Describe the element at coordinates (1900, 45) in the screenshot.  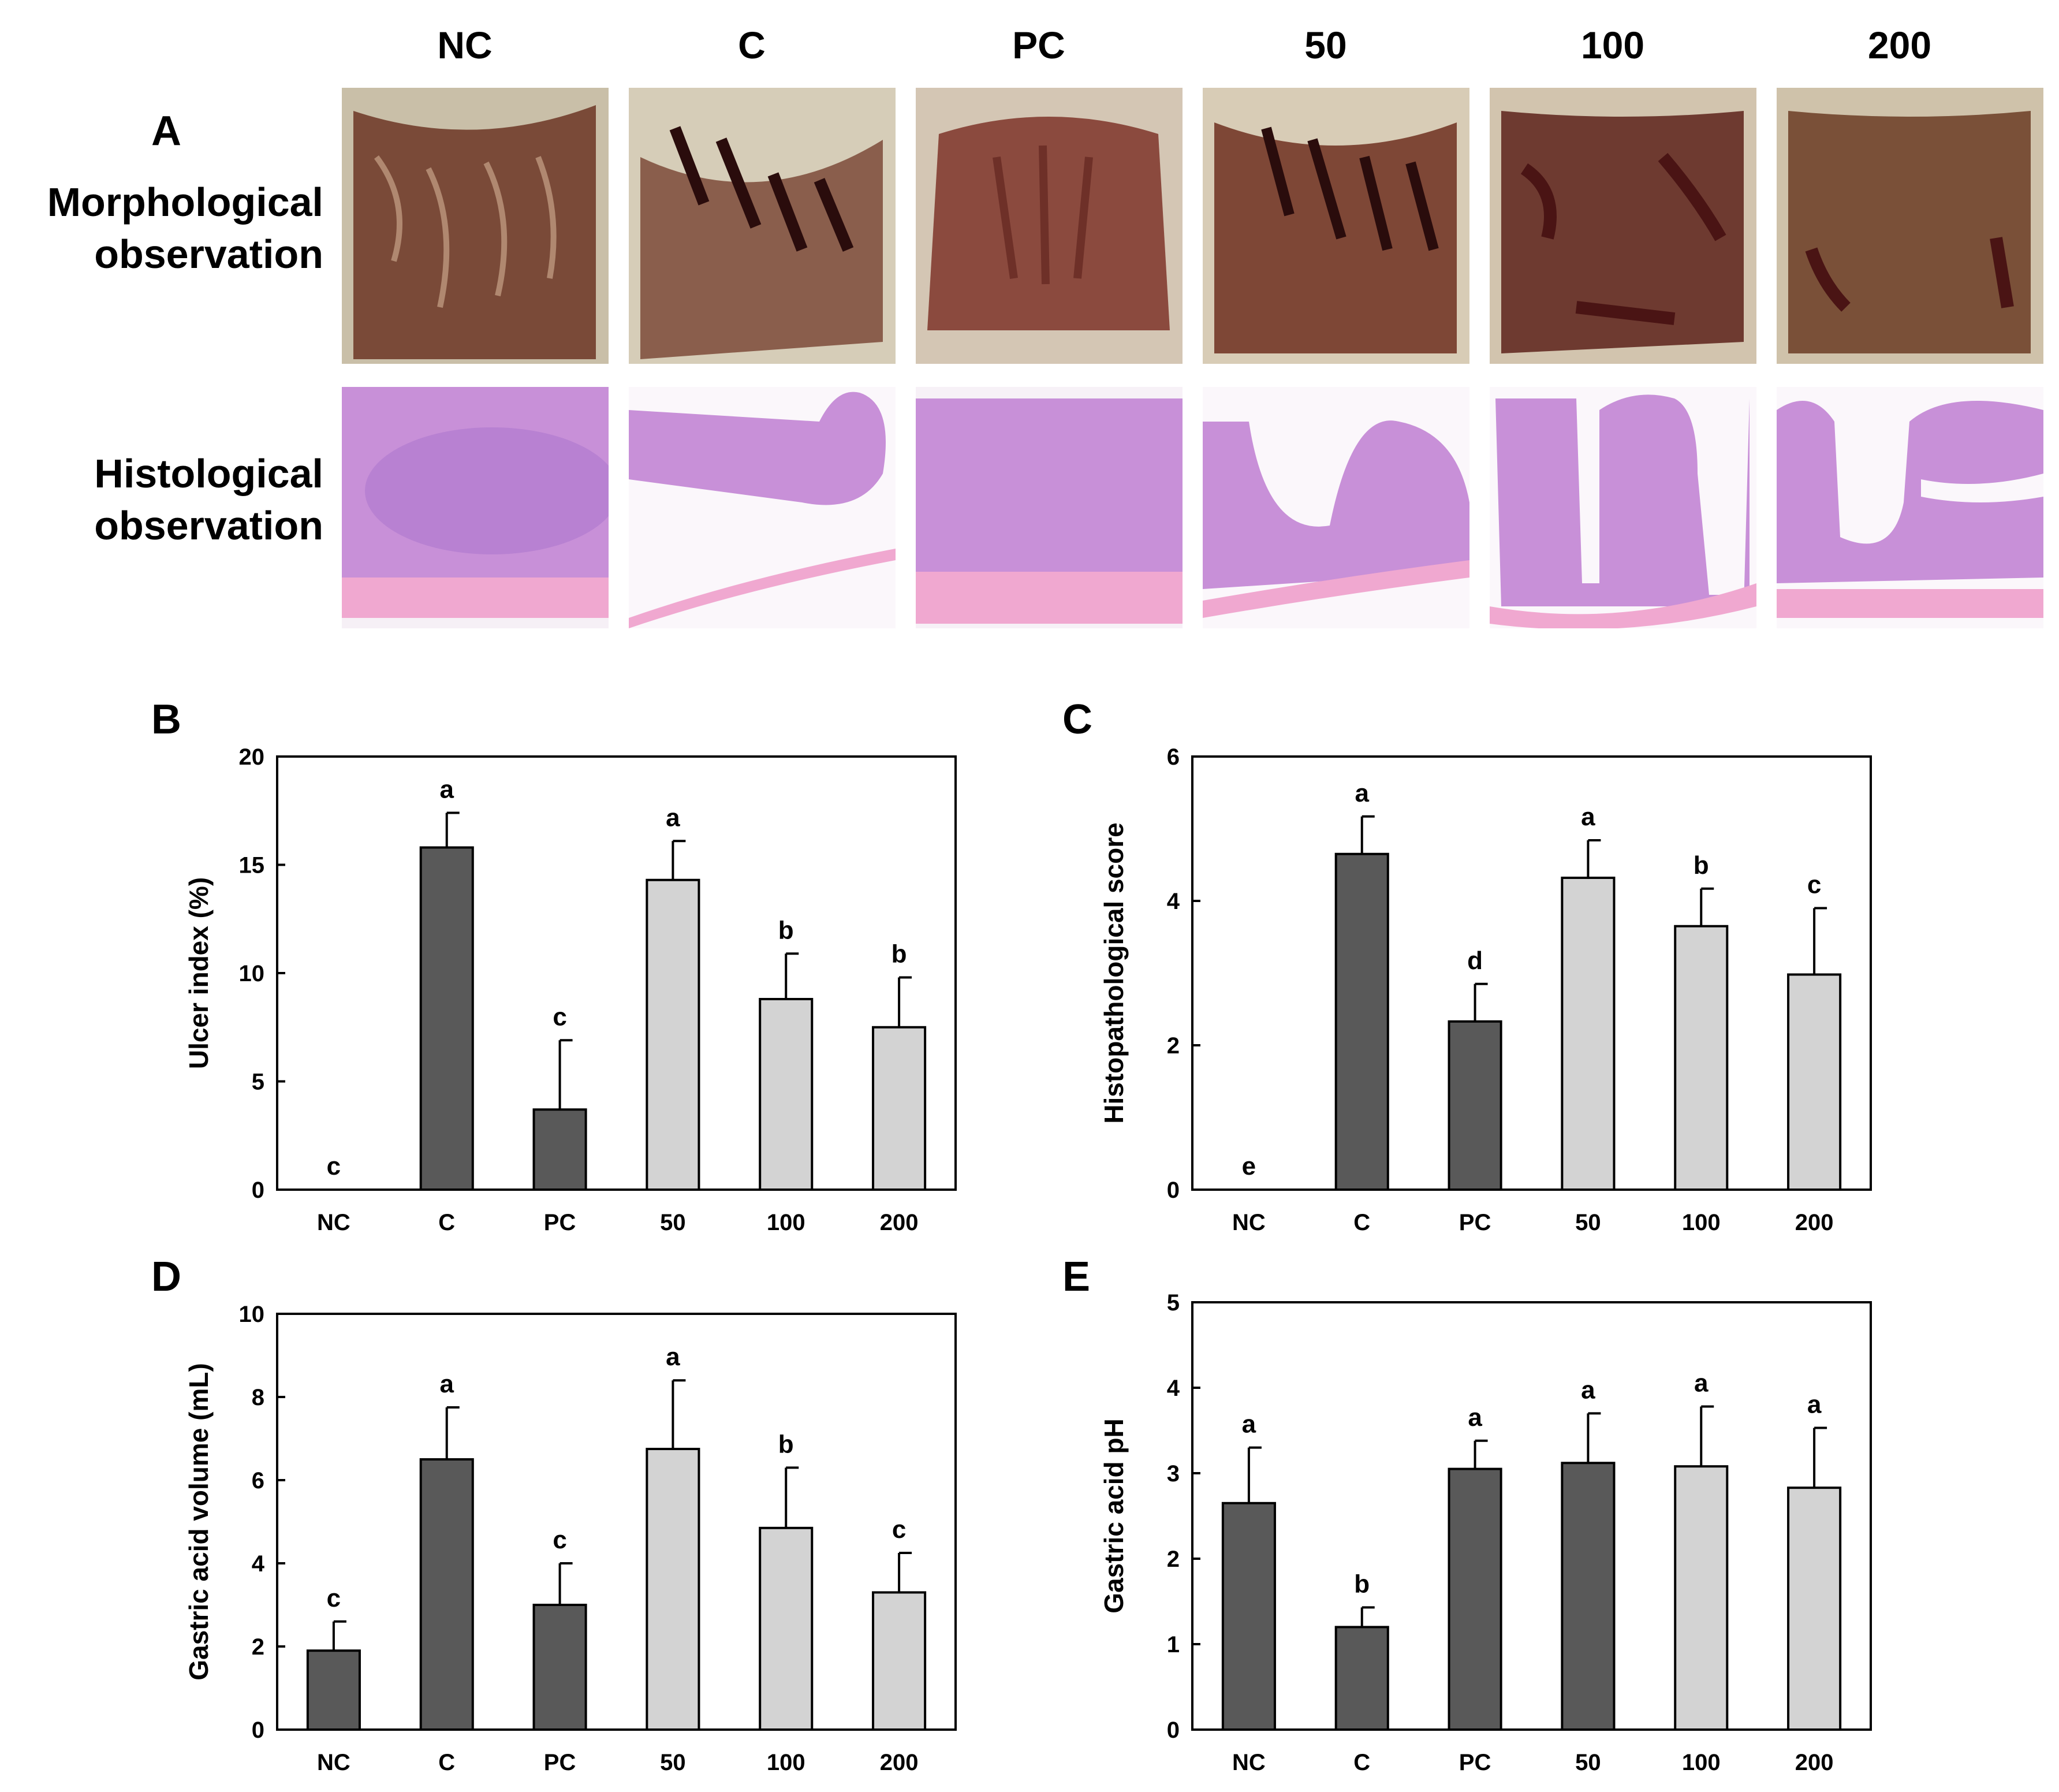
I see `column-header-200: 200` at that location.